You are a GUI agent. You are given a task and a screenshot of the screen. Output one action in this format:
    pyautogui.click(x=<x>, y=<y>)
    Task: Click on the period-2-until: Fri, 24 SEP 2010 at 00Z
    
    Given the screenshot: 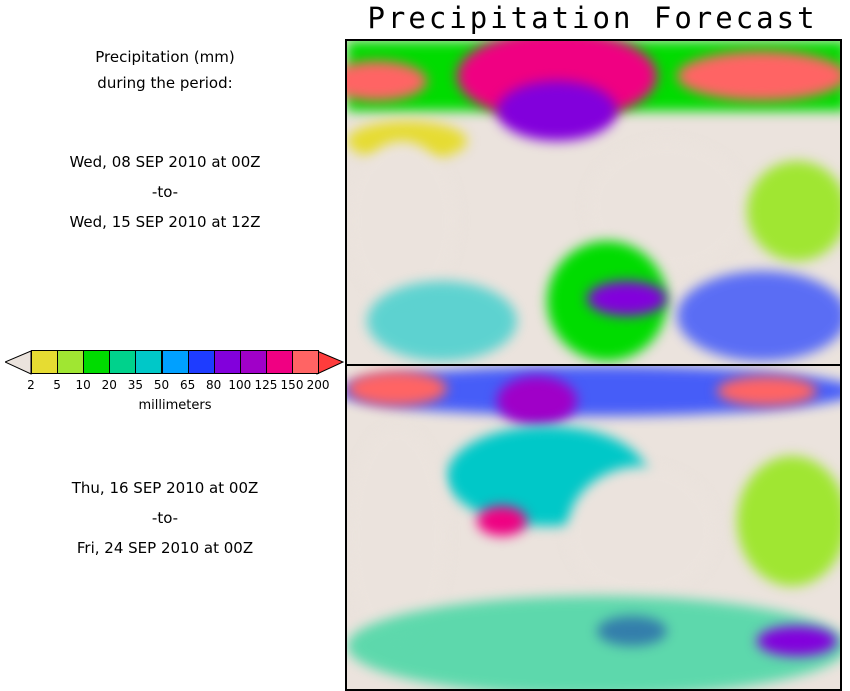 What is the action you would take?
    pyautogui.click(x=165, y=548)
    